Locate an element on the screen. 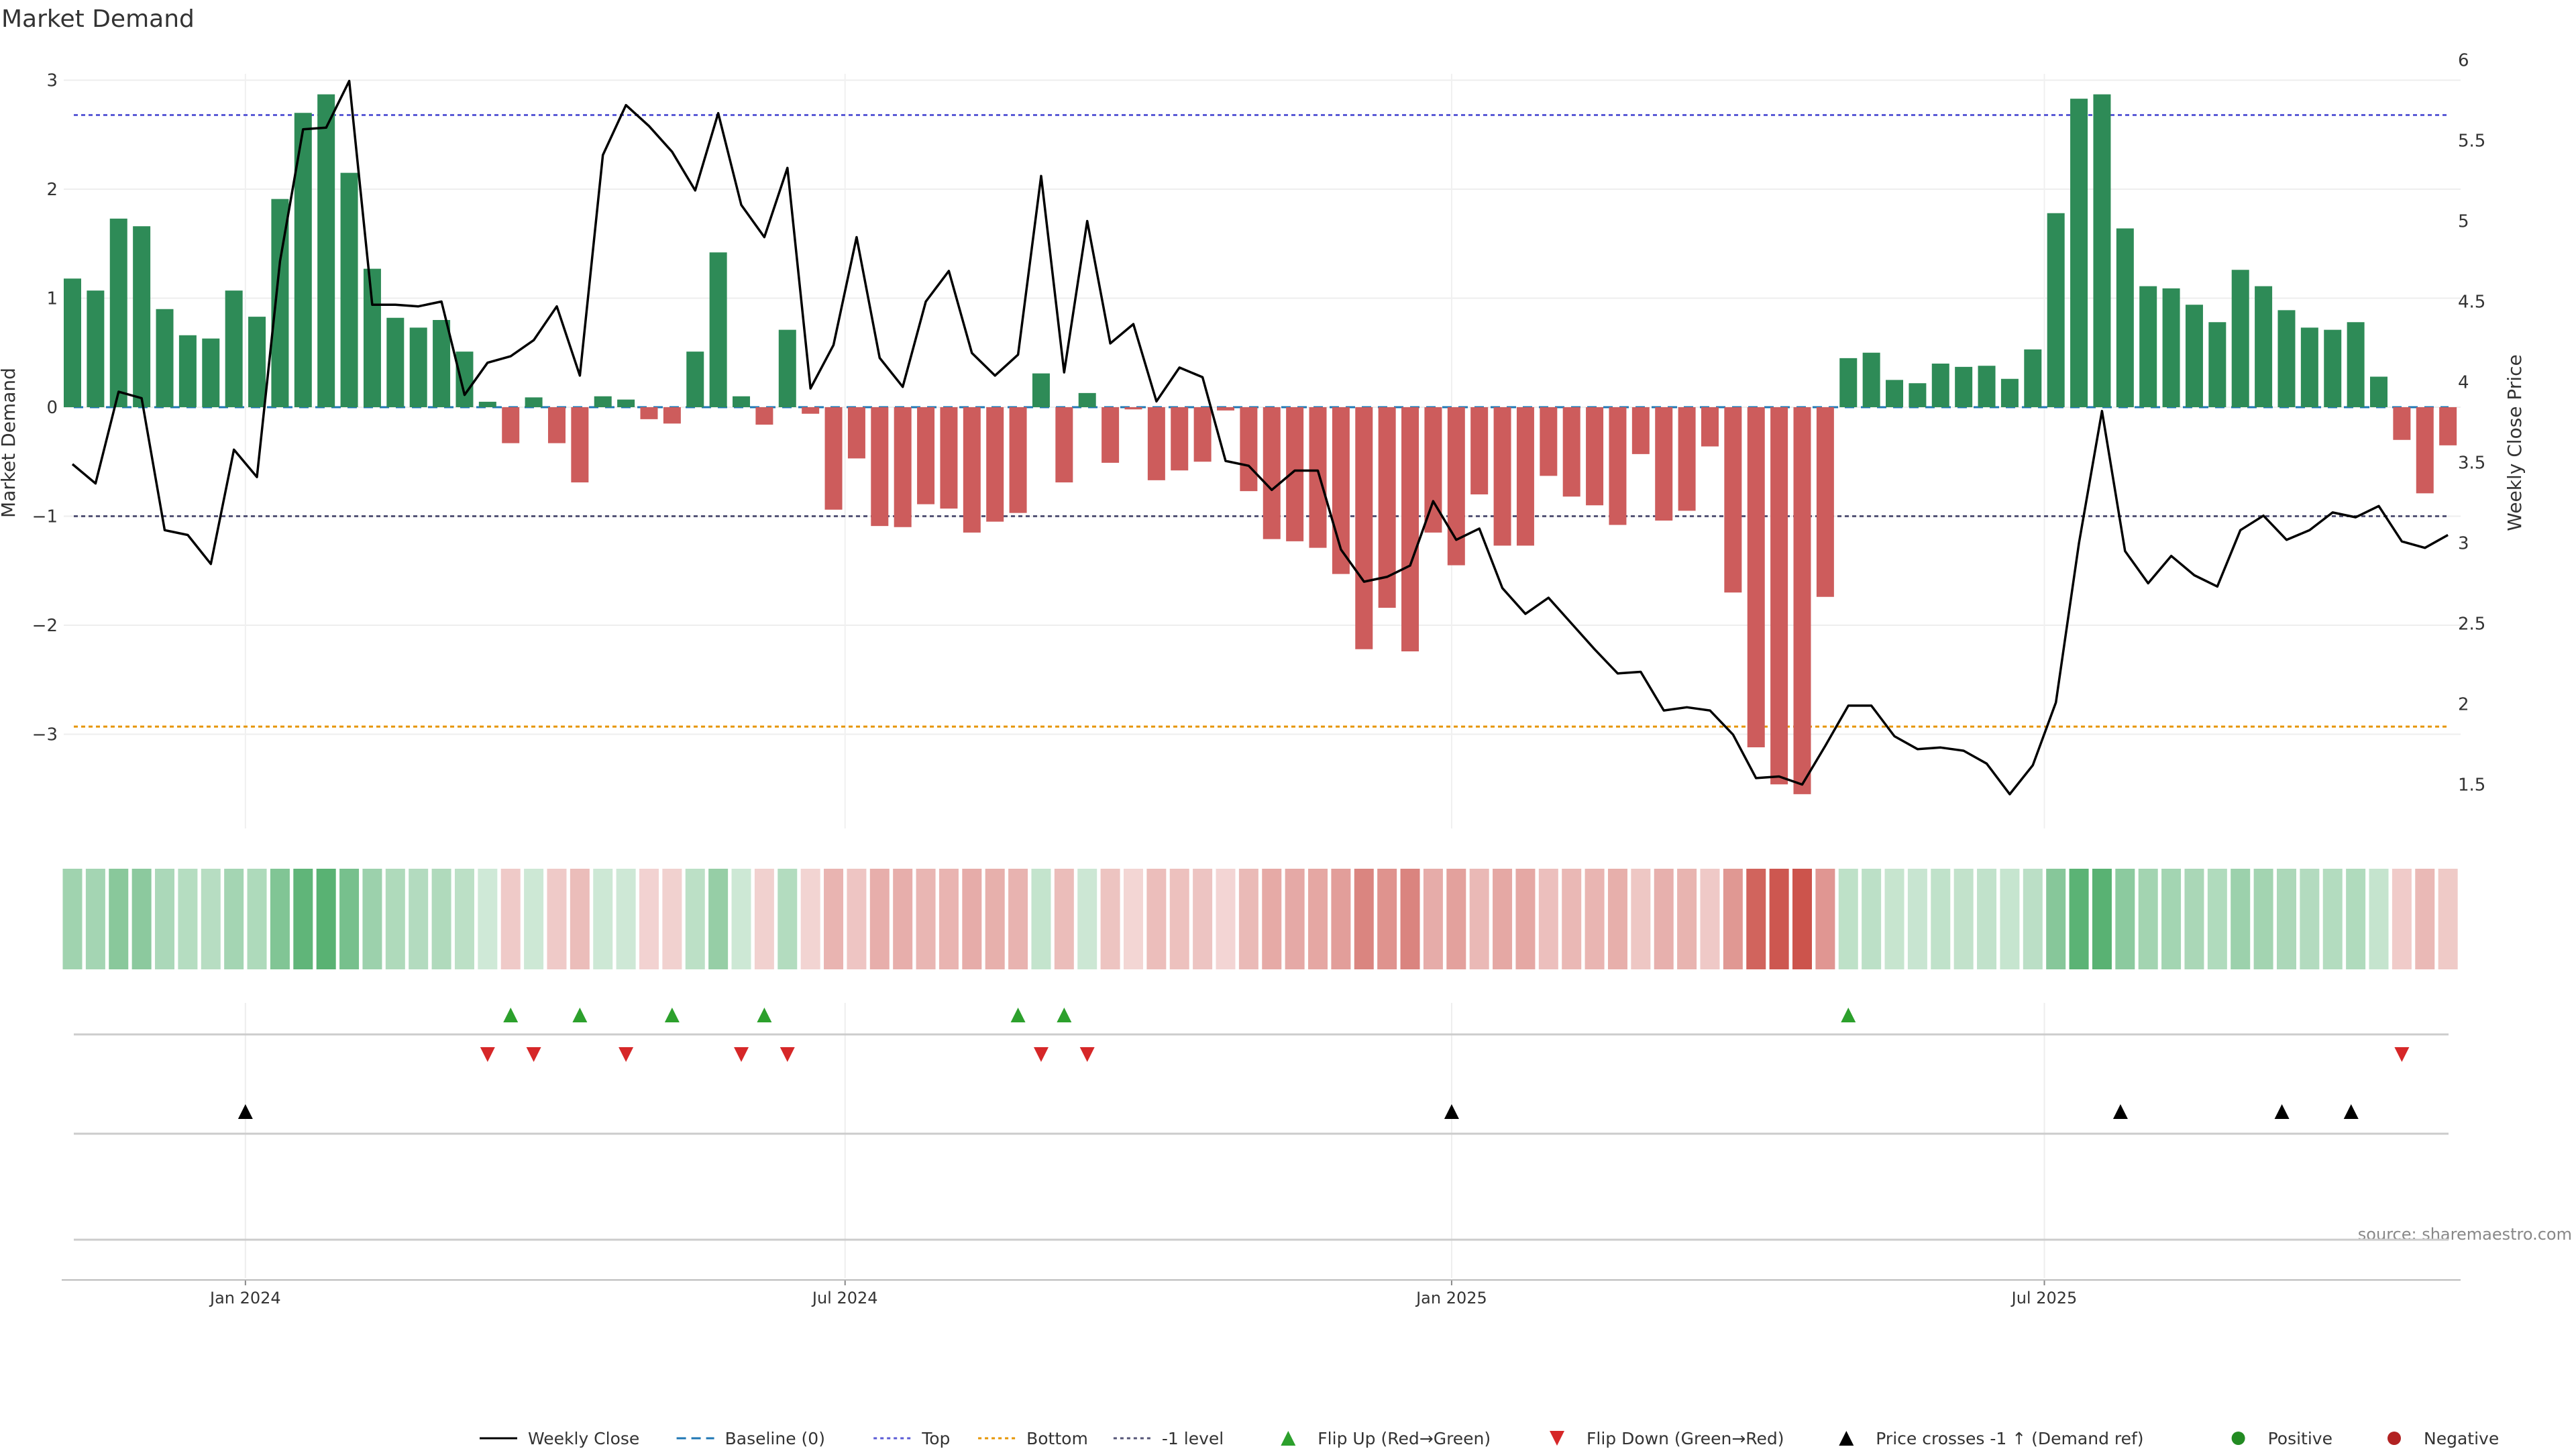  y-right-tick-label: 5.5 is located at coordinates (2471, 141).